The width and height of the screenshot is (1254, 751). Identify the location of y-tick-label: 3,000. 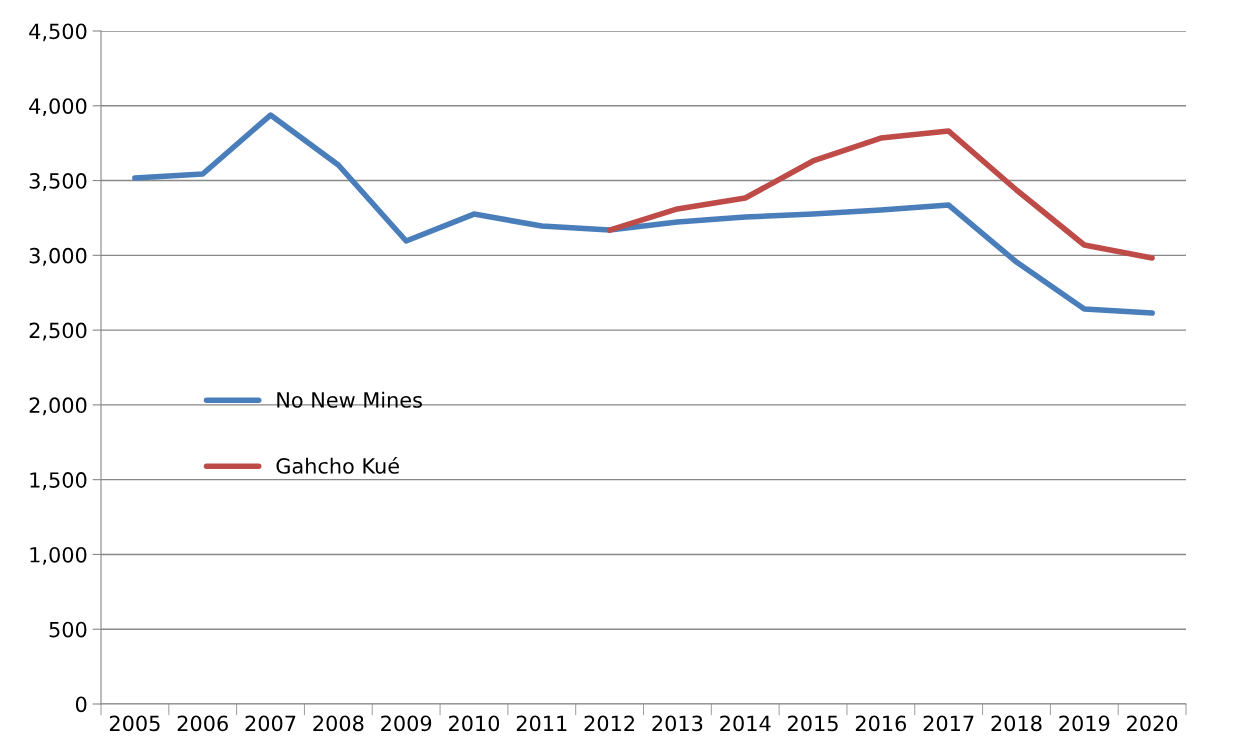
(58, 256).